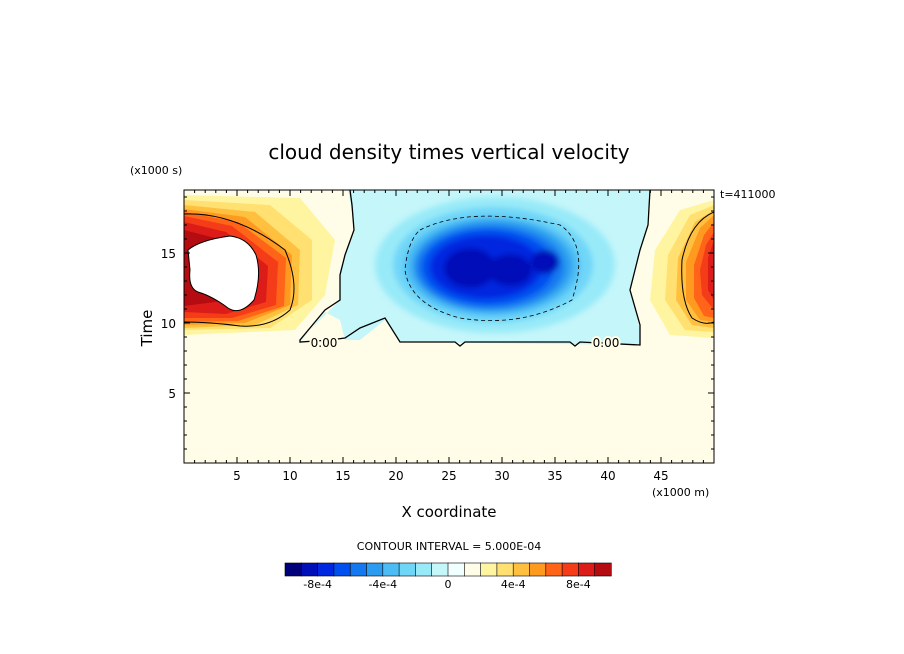 This screenshot has width=904, height=654. What do you see at coordinates (606, 343) in the screenshot?
I see `contour-label-1: 0.00` at bounding box center [606, 343].